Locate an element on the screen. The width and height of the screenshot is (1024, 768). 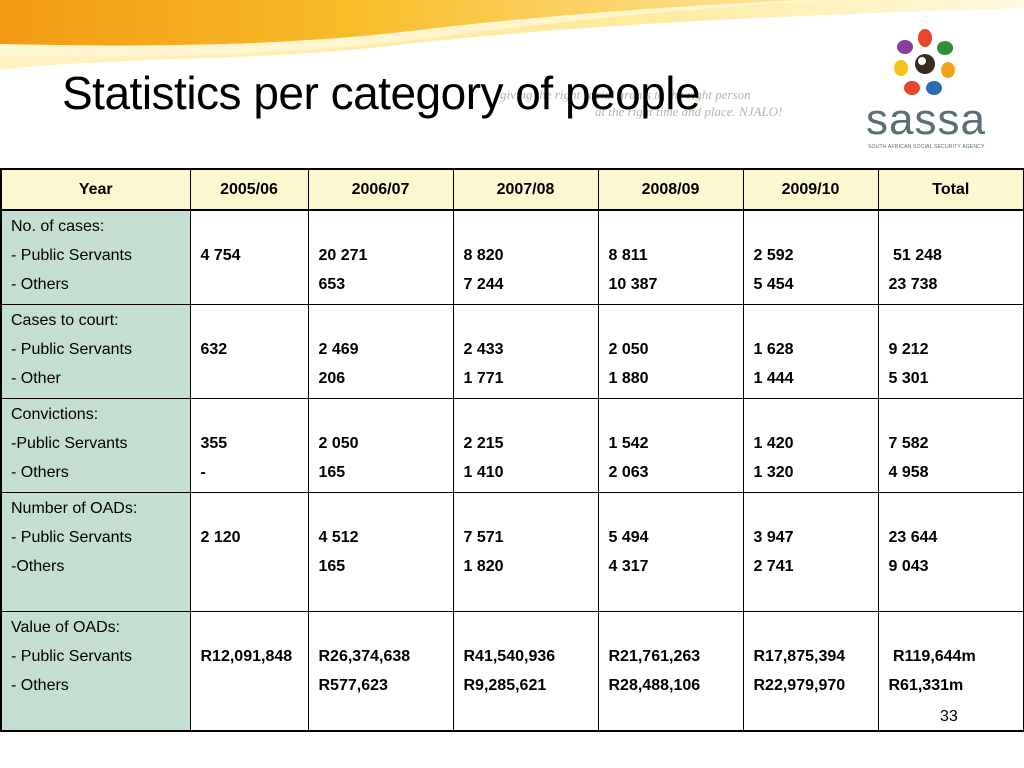
table-cell: 8 811 10 387 is located at coordinates (670, 257).